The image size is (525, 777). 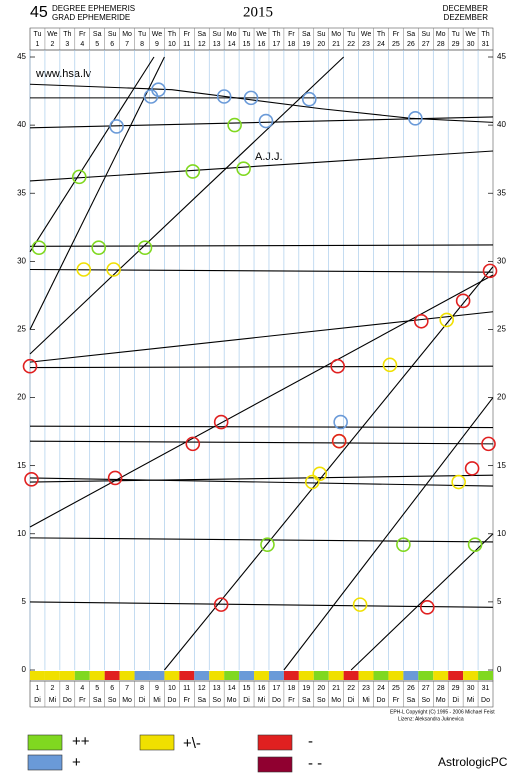 What do you see at coordinates (232, 688) in the screenshot?
I see `day-bottom: 14` at bounding box center [232, 688].